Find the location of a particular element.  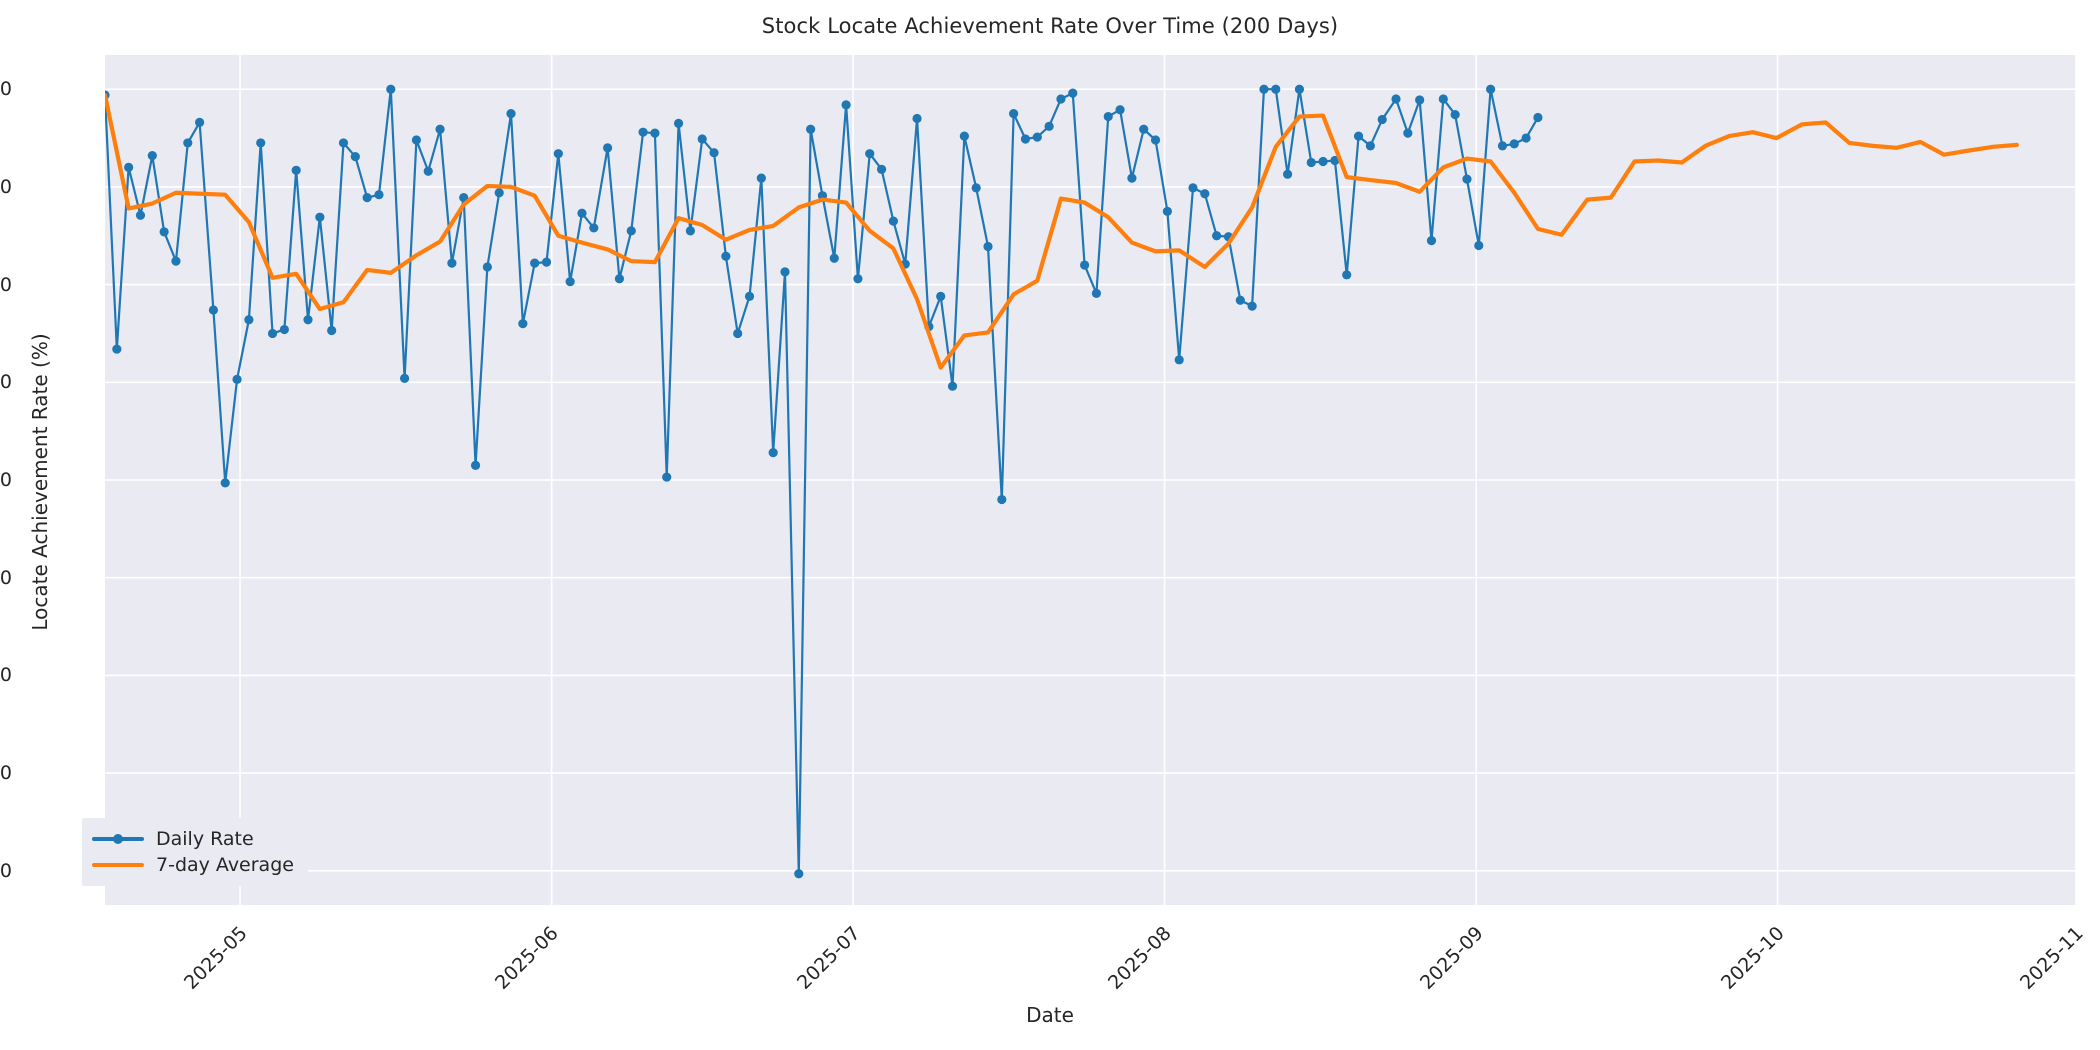

y-tick-label: 60 is located at coordinates (6, 480).